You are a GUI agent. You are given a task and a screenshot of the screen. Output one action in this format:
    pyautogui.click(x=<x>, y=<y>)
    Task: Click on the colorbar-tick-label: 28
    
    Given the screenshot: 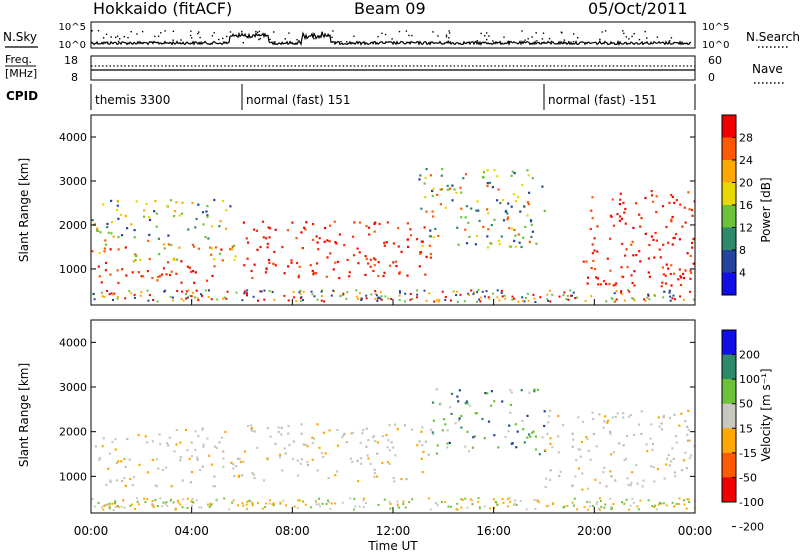 What is the action you would take?
    pyautogui.click(x=746, y=138)
    